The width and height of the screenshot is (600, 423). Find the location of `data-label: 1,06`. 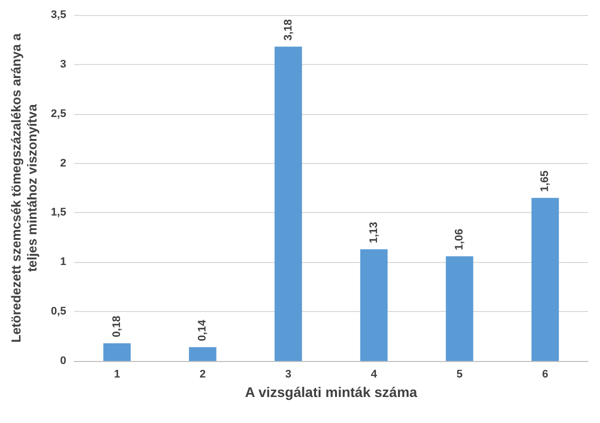

data-label: 1,06 is located at coordinates (460, 239).